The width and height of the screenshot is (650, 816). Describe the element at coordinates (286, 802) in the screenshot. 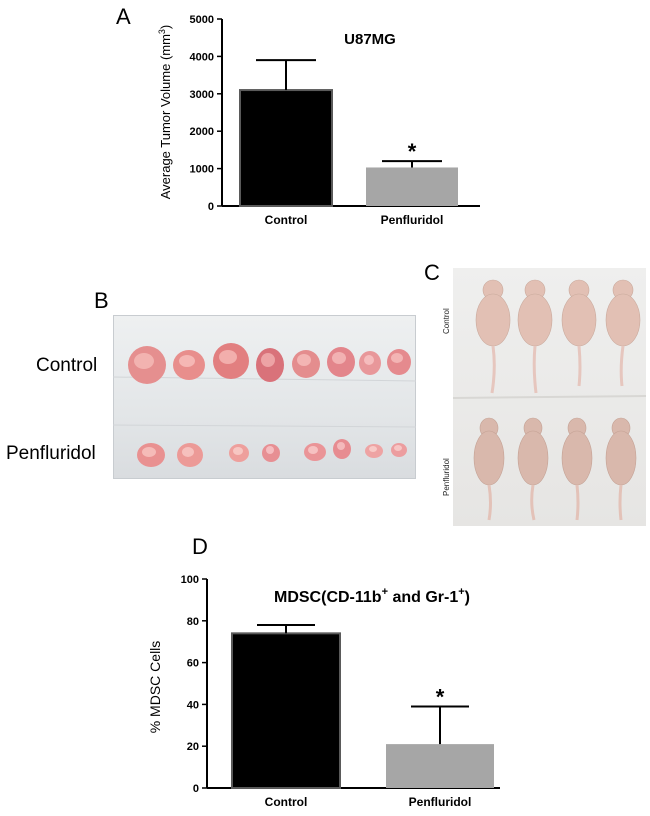

I see `chart-d-category-label: Control` at that location.